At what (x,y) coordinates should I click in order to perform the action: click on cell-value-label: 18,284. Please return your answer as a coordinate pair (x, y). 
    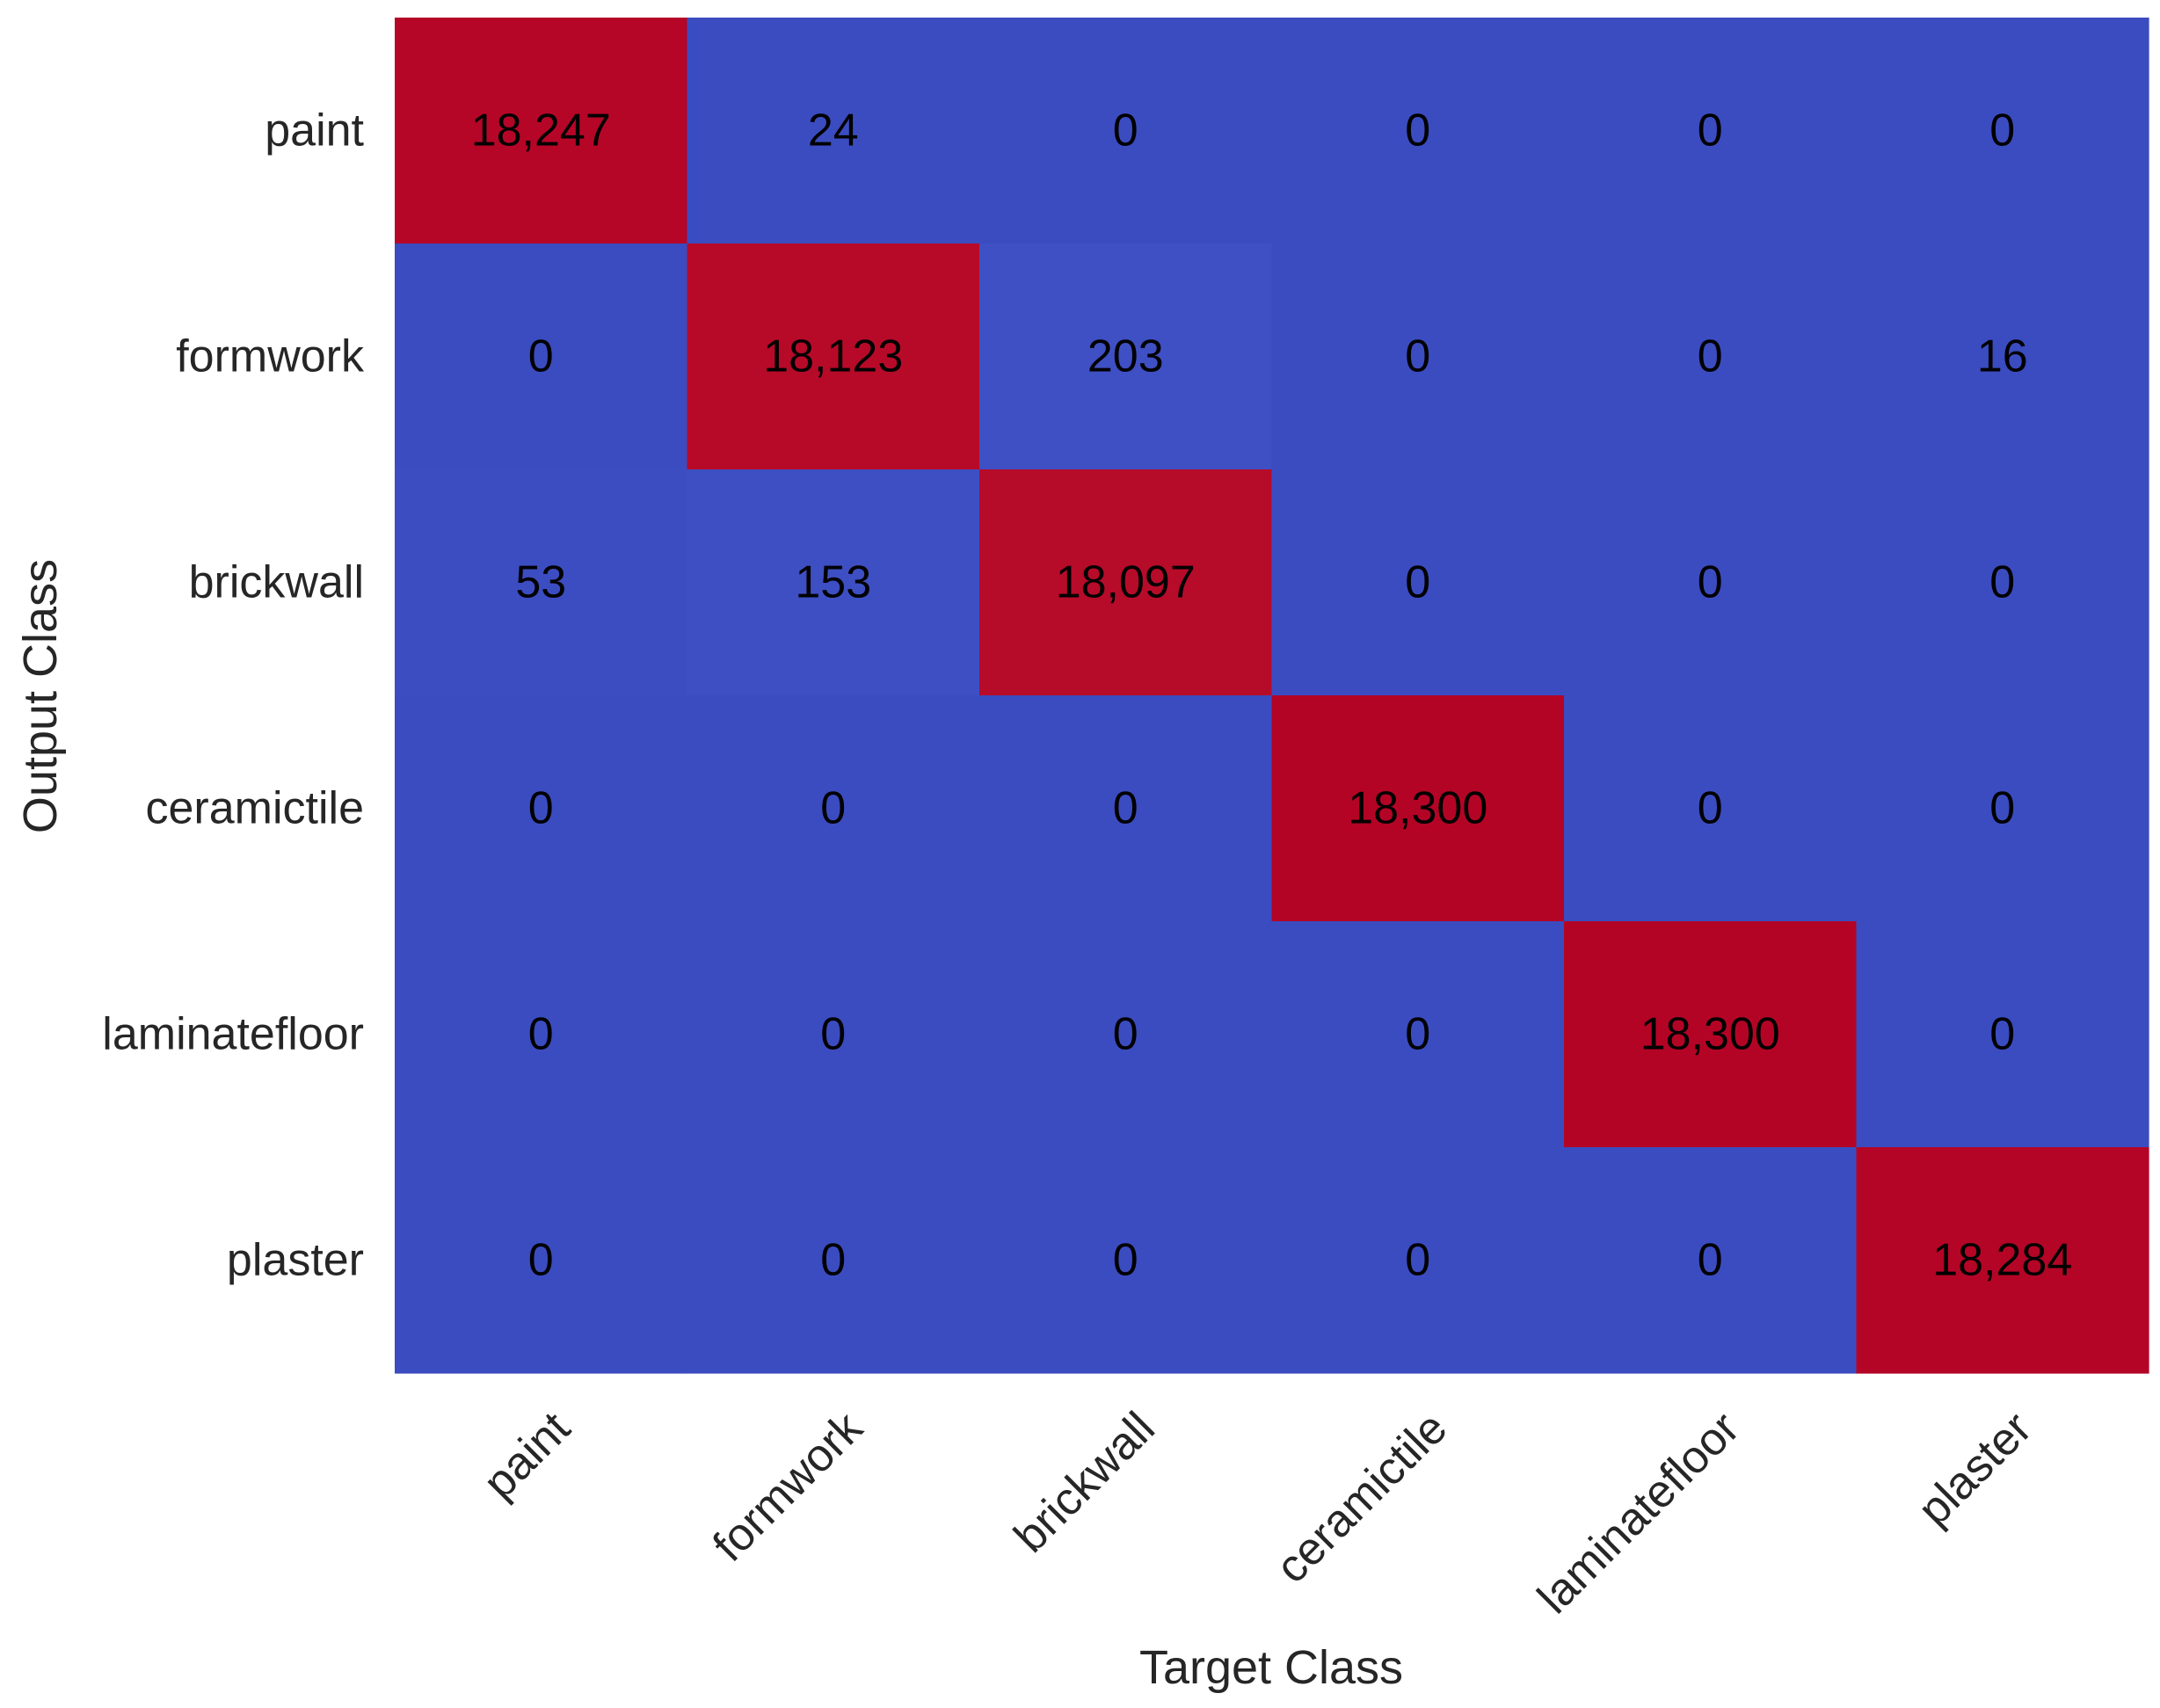
    Looking at the image, I should click on (2002, 1260).